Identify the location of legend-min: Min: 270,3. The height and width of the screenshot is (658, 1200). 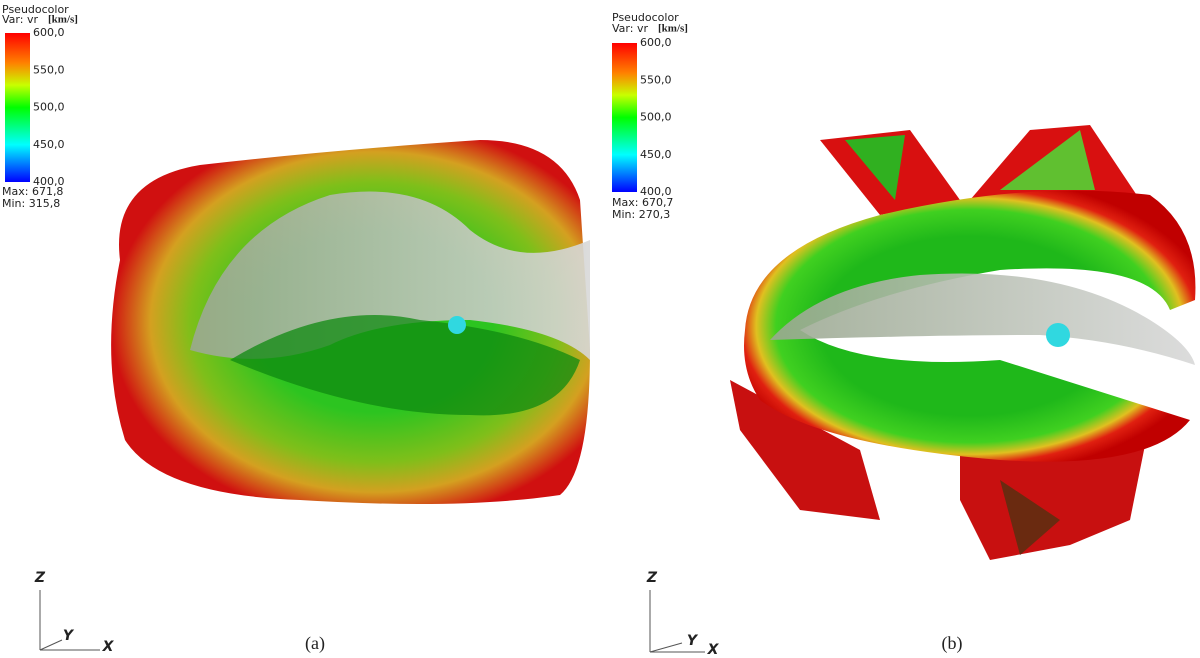
(641, 214).